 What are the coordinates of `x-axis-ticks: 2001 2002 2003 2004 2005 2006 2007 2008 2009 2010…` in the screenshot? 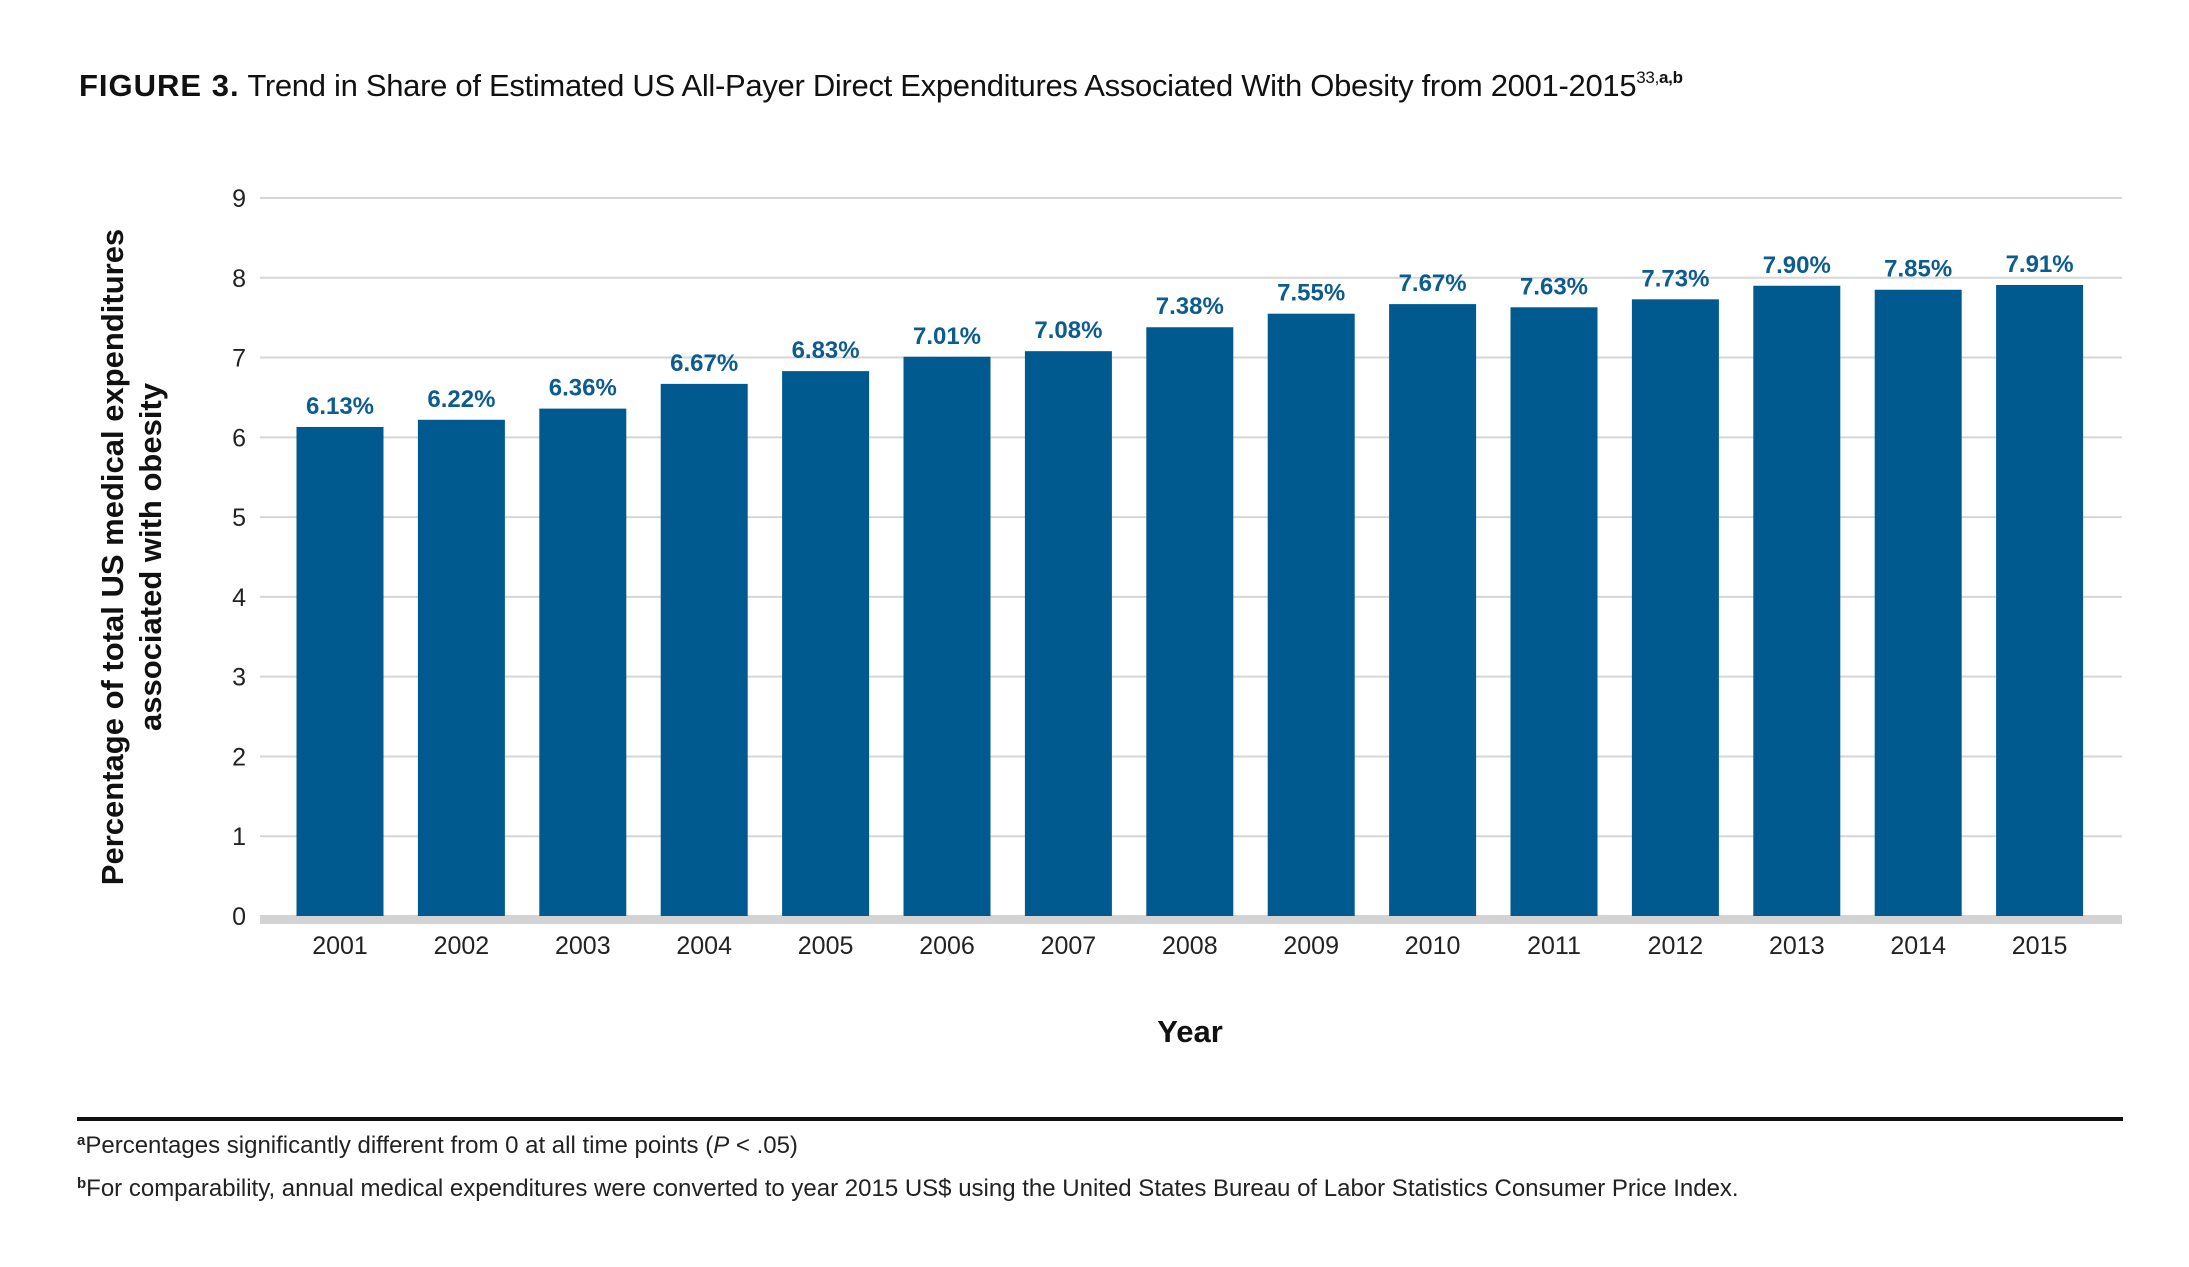 It's located at (1189, 946).